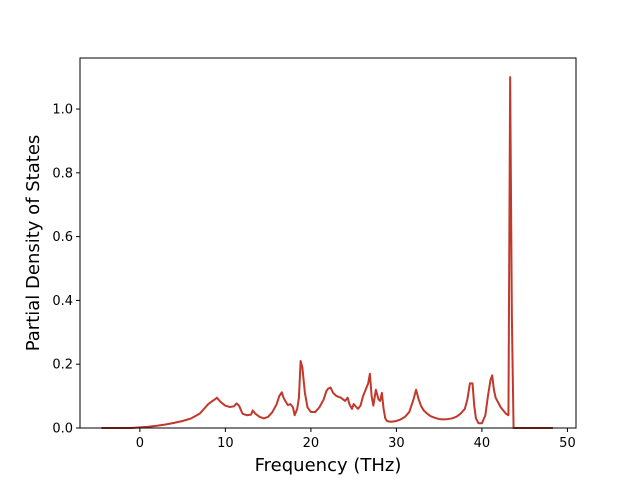 This screenshot has height=480, width=640. What do you see at coordinates (328, 465) in the screenshot?
I see `x-axis-label: Frequency (THz)` at bounding box center [328, 465].